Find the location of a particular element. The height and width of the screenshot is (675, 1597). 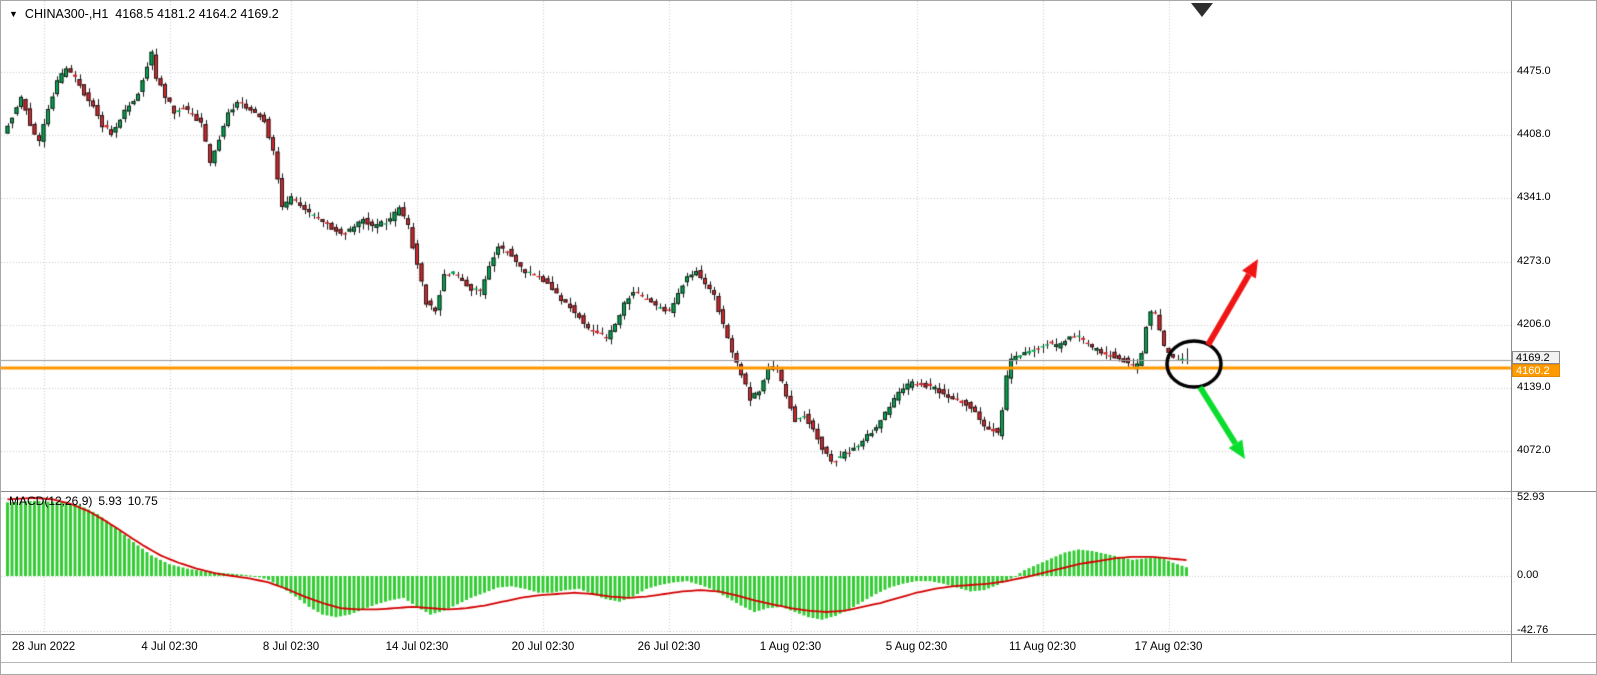

price-axis-separator is located at coordinates (1511, 331).